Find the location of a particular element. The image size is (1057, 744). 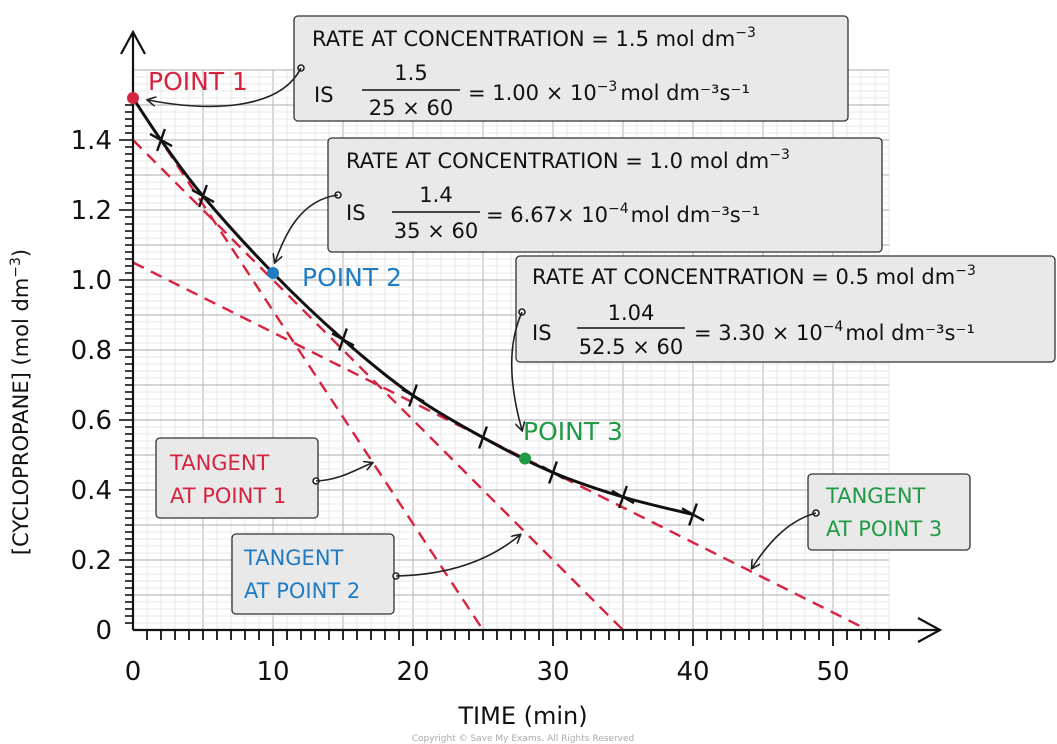

svg-text: AT POINT 3 is located at coordinates (884, 529).